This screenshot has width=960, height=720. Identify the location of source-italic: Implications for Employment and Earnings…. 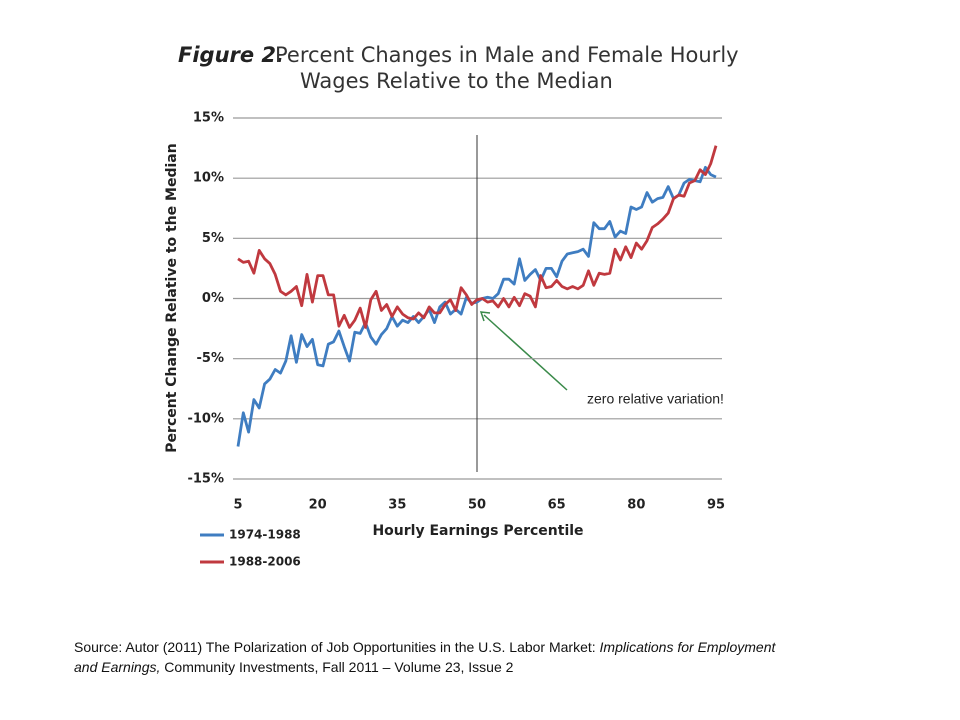
(425, 657).